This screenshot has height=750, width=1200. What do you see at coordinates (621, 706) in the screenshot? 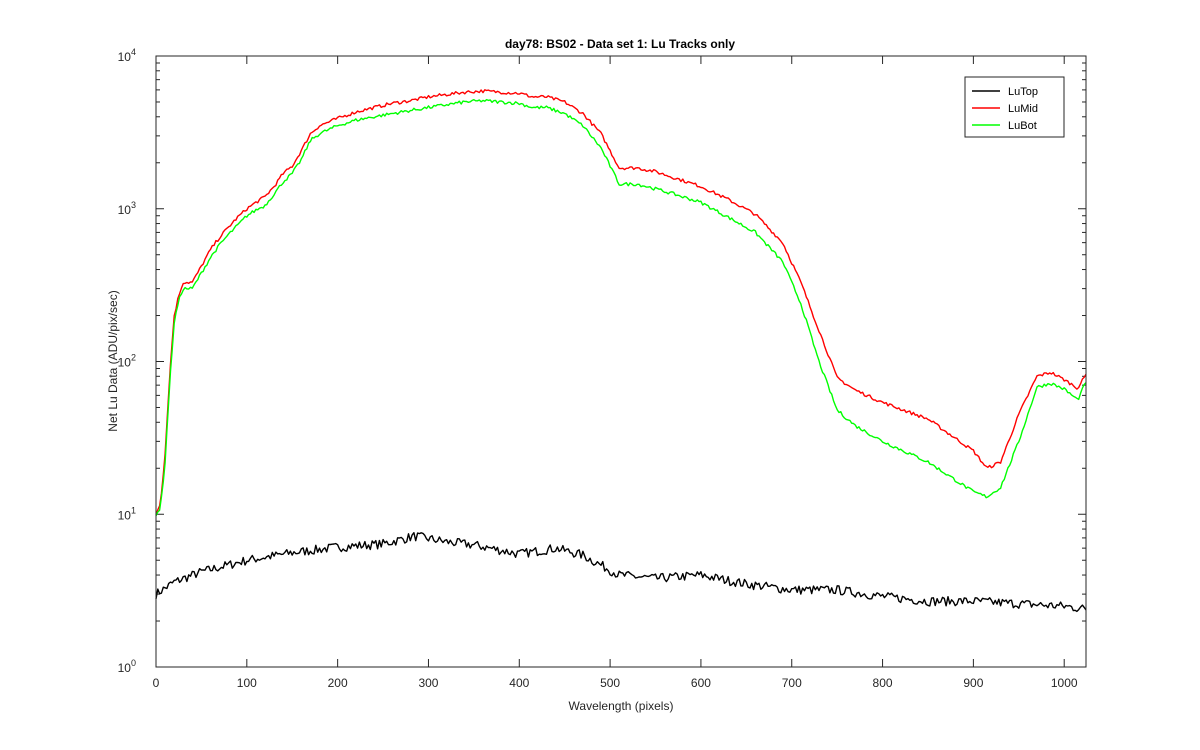
I see `x-axis-label: Wavelength (pixels)` at bounding box center [621, 706].